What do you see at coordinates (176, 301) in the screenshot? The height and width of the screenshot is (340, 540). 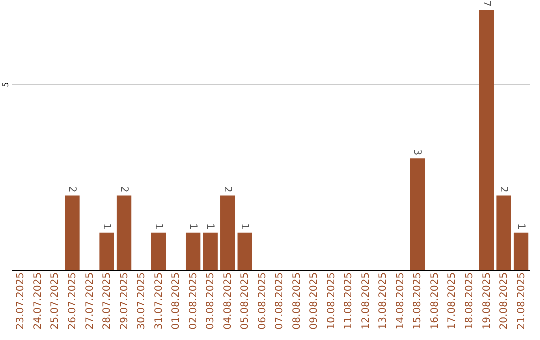 I see `x-tick-label: 01.08.2025` at bounding box center [176, 301].